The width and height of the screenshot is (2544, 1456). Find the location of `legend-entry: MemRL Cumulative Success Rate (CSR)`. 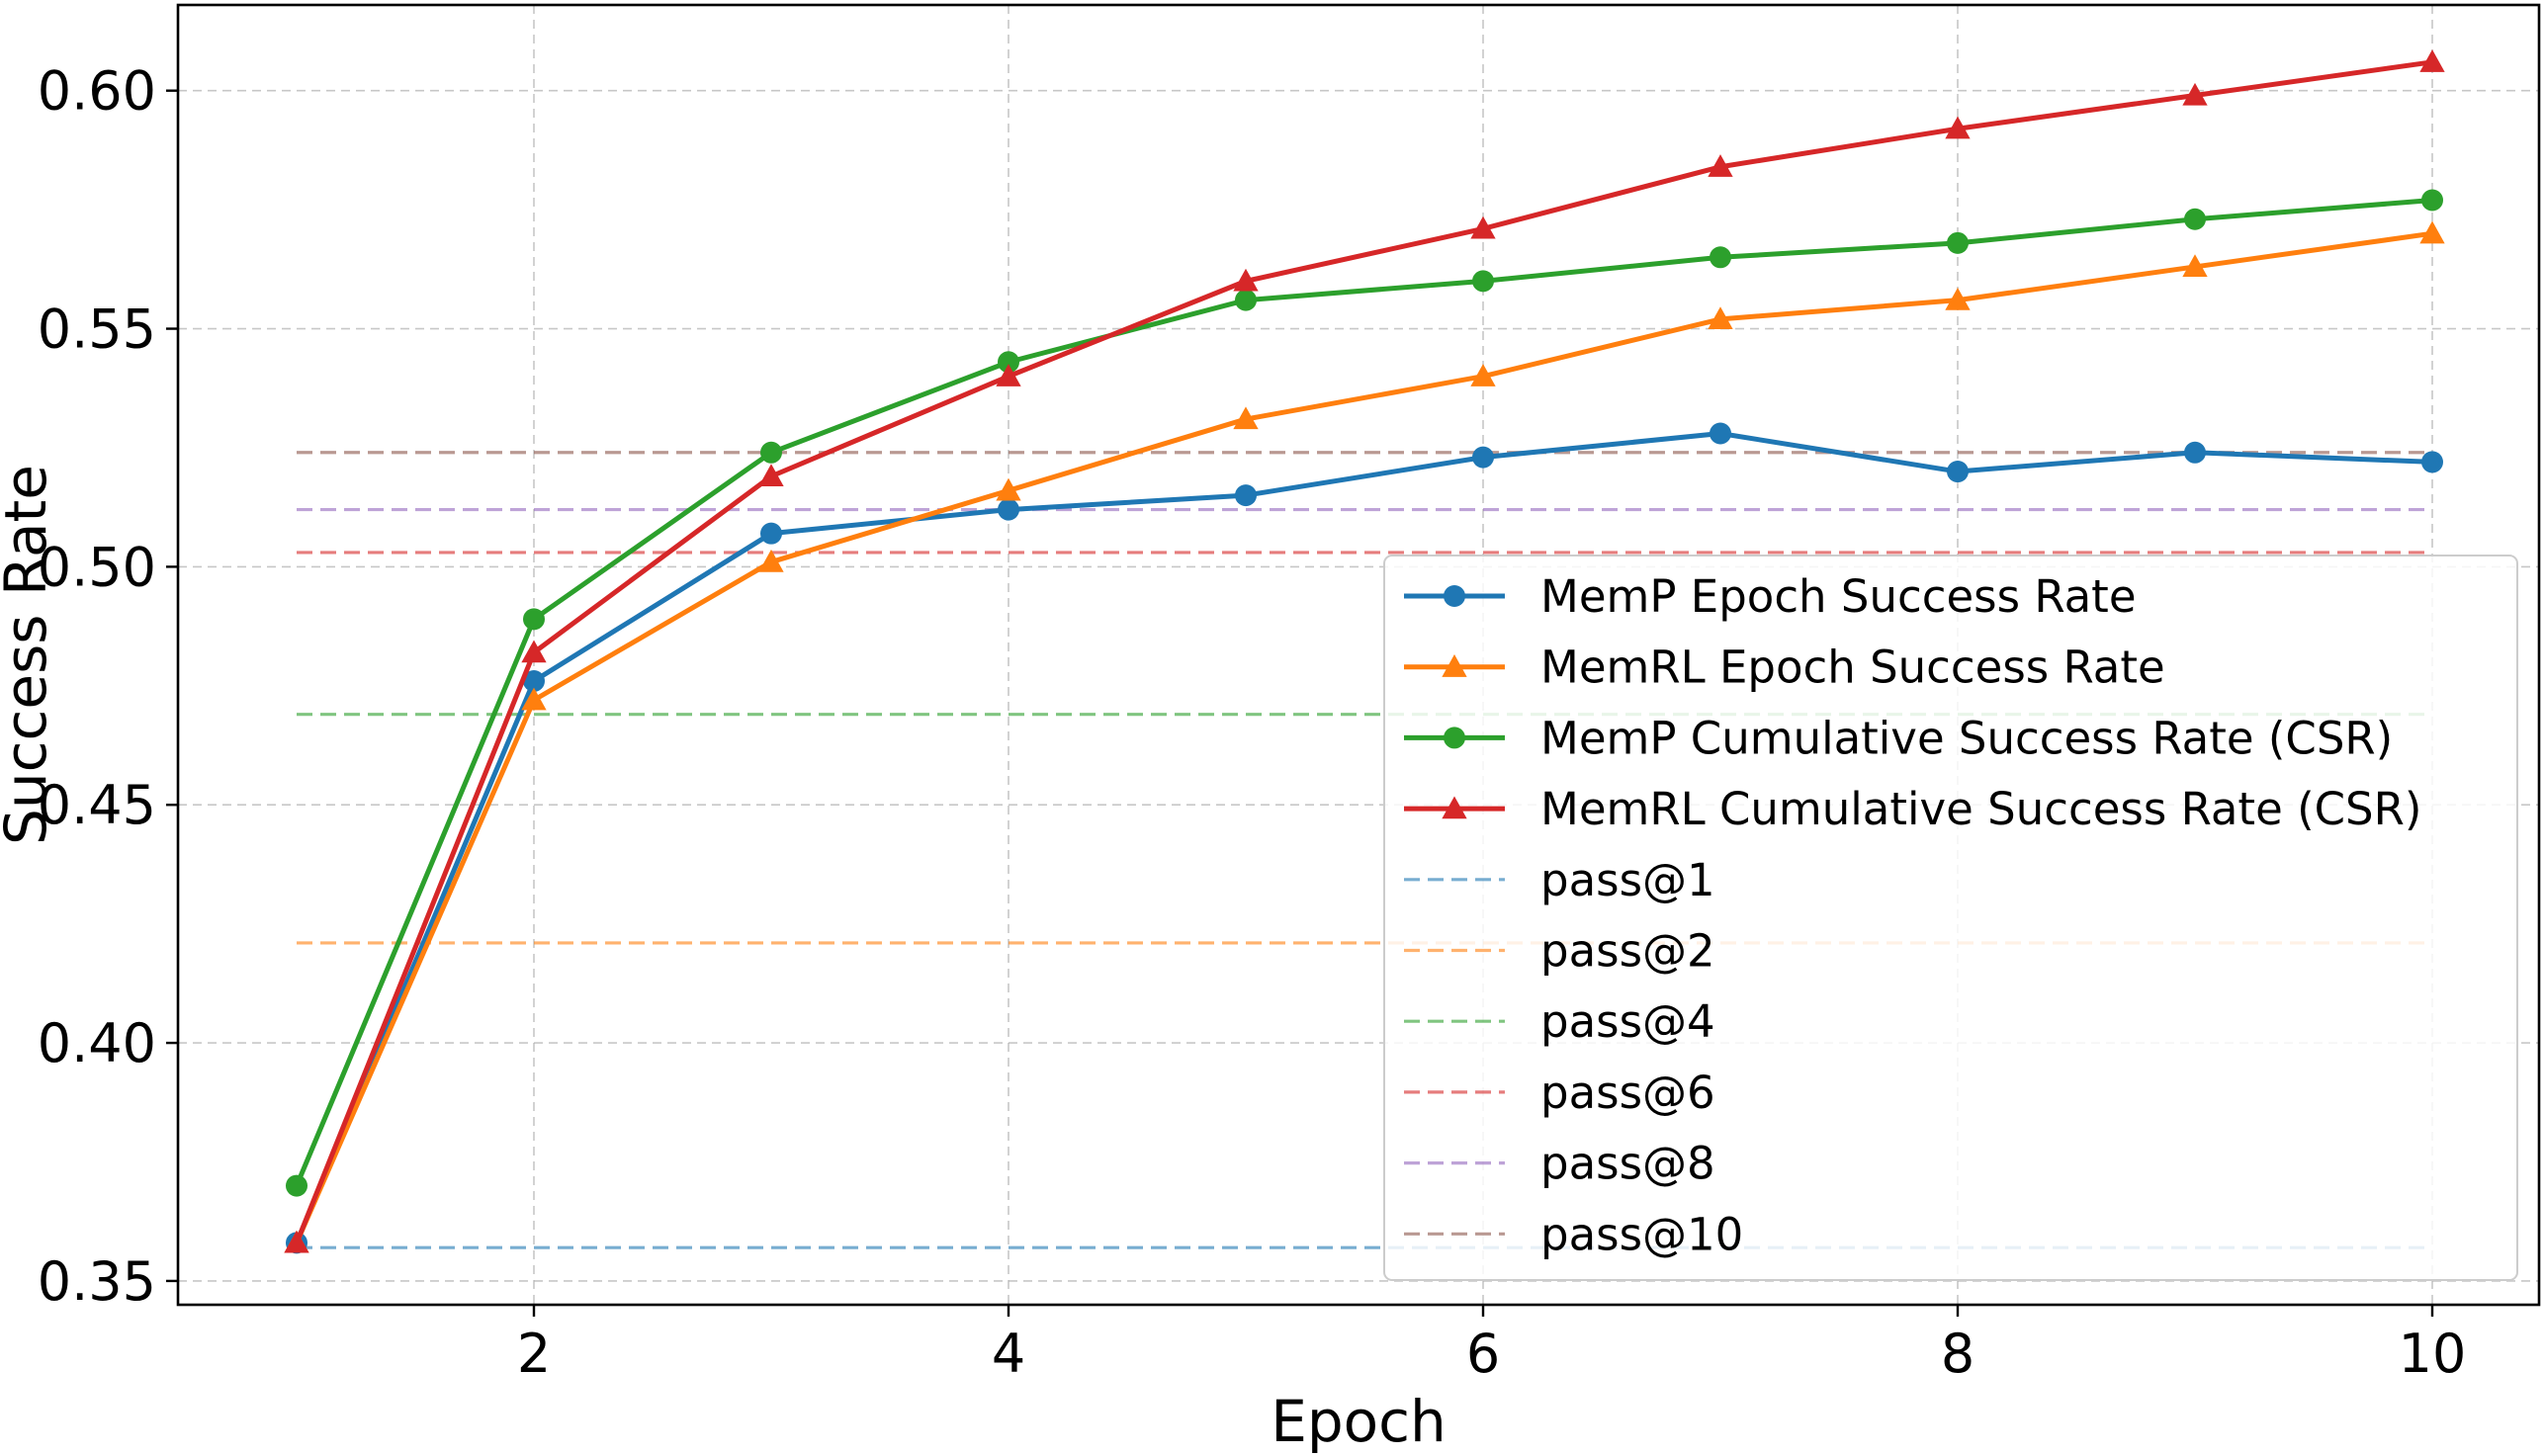

legend-entry: MemRL Cumulative Success Rate (CSR) is located at coordinates (1912, 809).